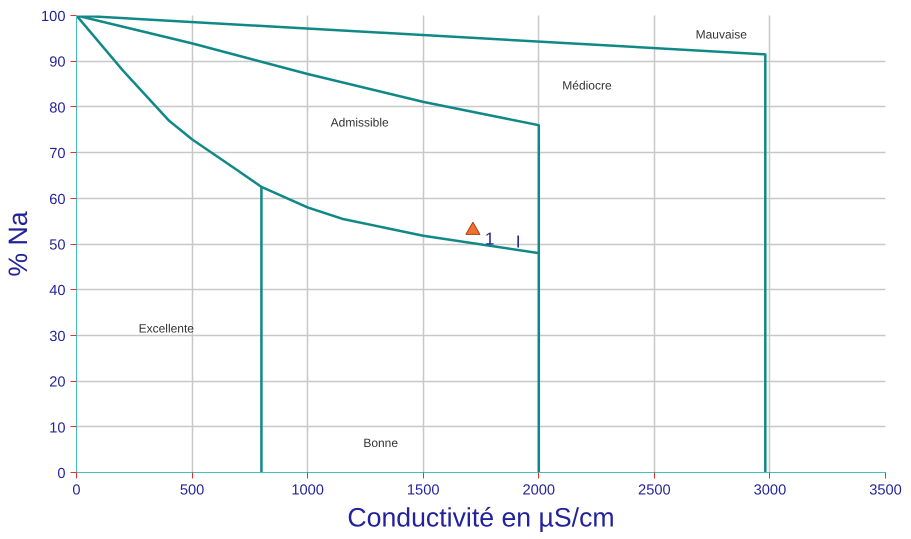 The height and width of the screenshot is (539, 911). I want to click on y-tick-label: 100, so click(53, 17).